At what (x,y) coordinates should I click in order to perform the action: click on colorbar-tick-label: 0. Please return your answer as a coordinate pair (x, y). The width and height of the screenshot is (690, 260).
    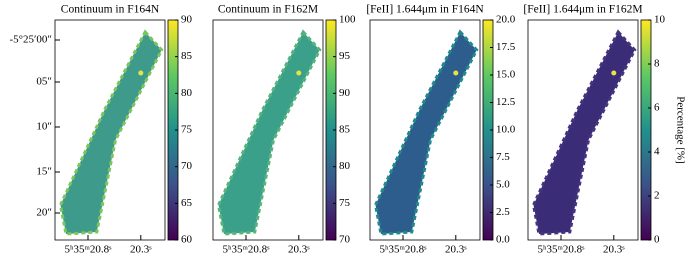
    Looking at the image, I should click on (657, 240).